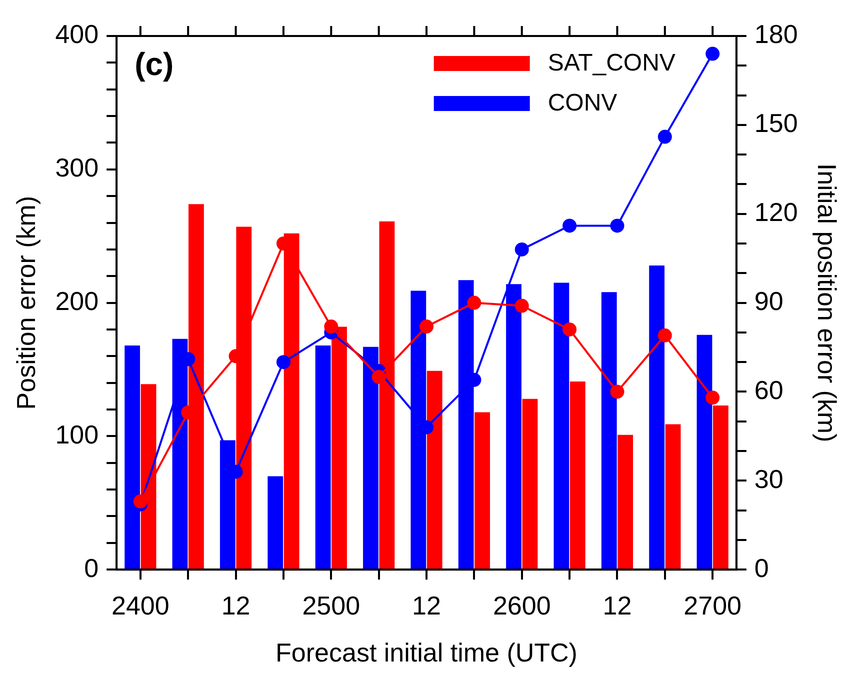 This screenshot has width=857, height=682. I want to click on y2-tick-label: 90, so click(769, 301).